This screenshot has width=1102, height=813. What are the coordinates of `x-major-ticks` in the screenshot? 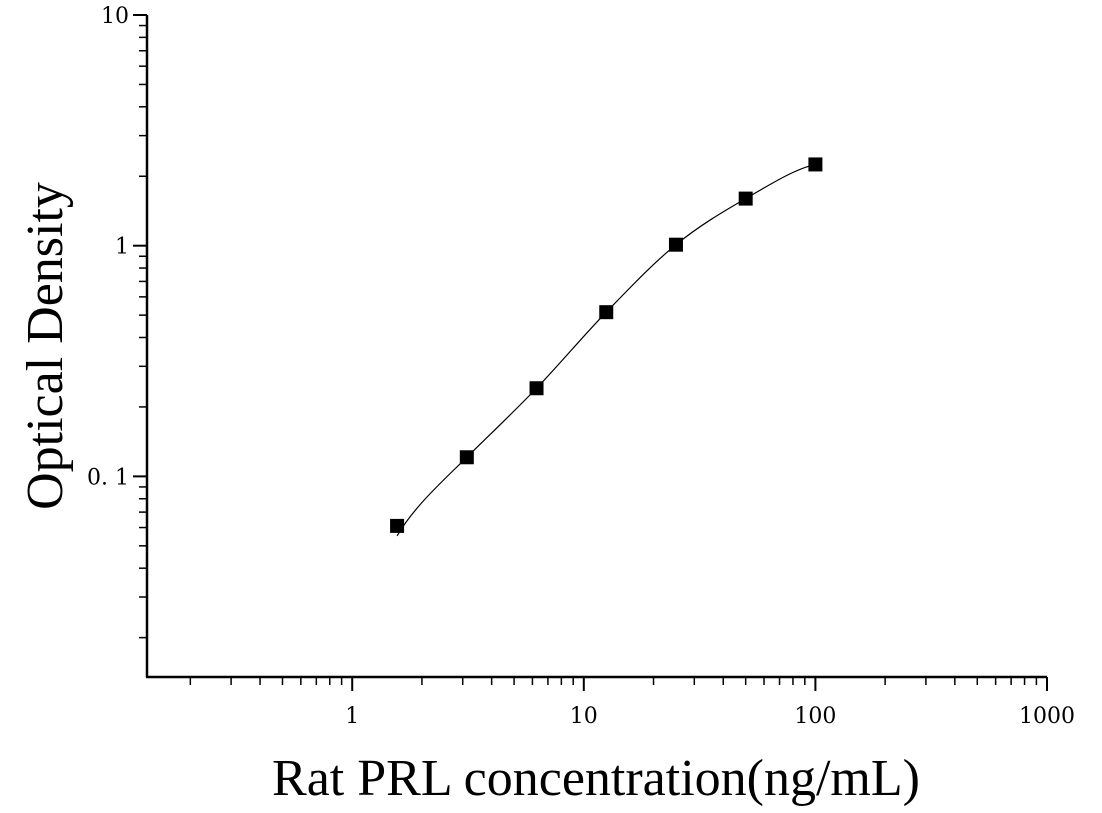 It's located at (699, 684).